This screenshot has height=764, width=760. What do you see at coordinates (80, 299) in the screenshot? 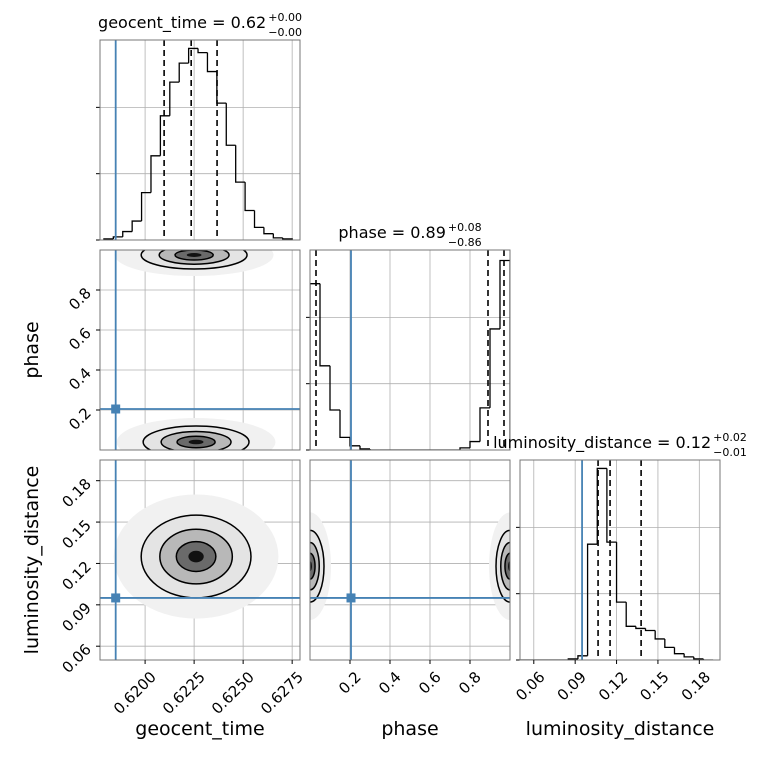
I see `y-tick-label: 0.8` at bounding box center [80, 299].